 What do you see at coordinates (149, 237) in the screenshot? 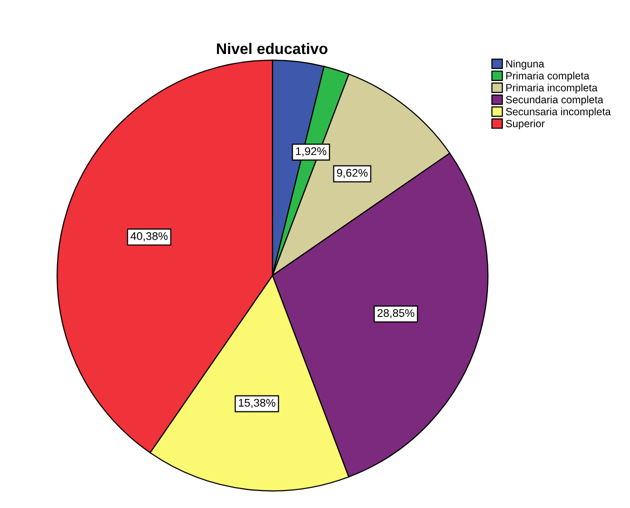
I see `data-label: 40,38%` at bounding box center [149, 237].